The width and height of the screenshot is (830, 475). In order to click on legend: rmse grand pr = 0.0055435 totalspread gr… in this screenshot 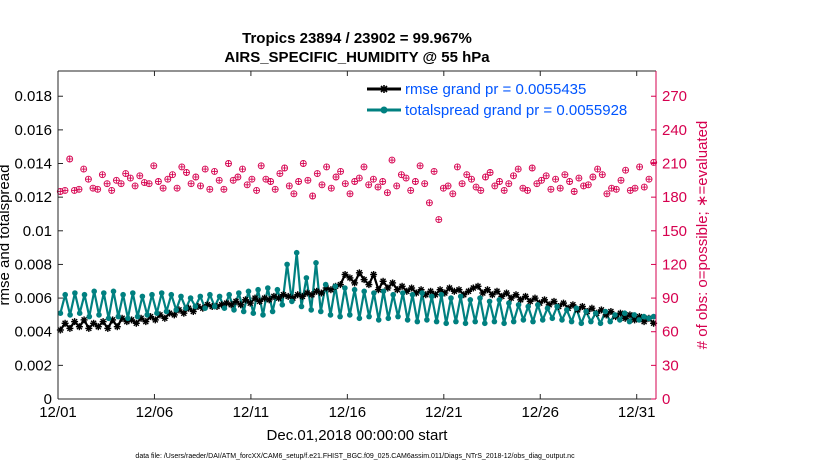, I will do `click(497, 100)`.